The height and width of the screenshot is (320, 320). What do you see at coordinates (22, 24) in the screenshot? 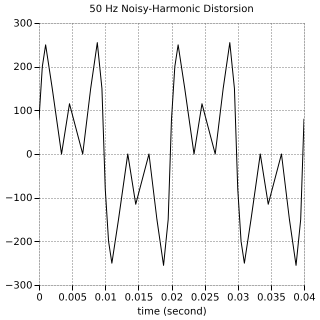
I see `y-tick-label: 300` at bounding box center [22, 24].